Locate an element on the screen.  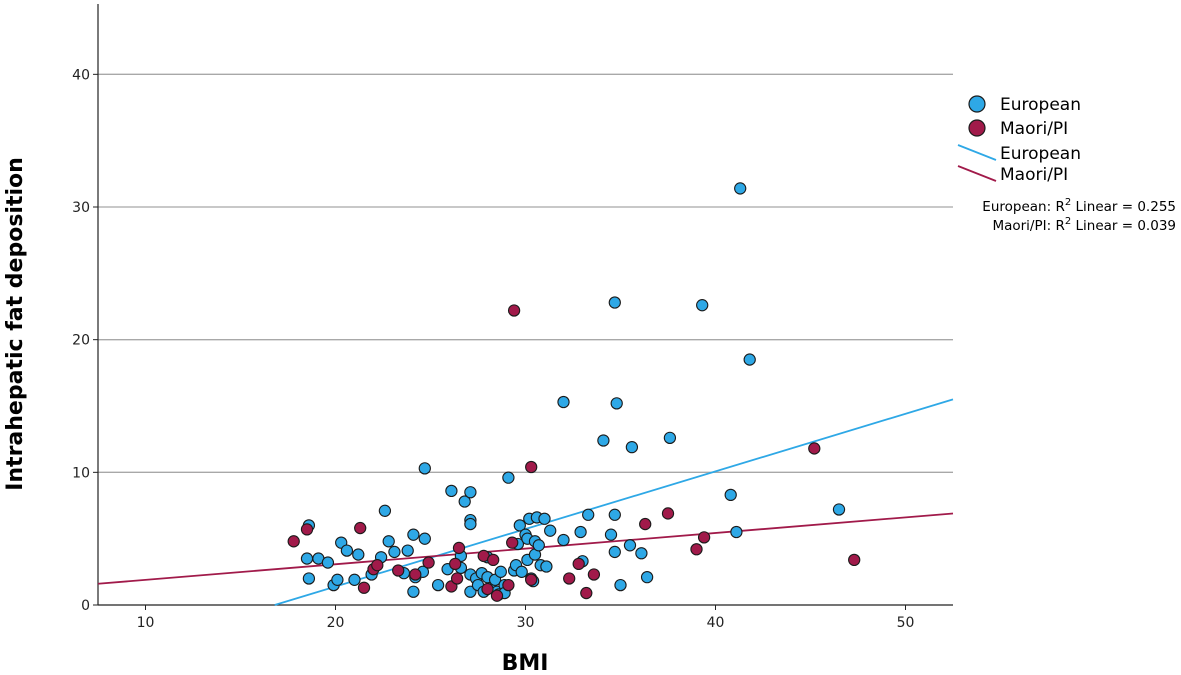
fit-line-maori-pi is located at coordinates (525, 548).